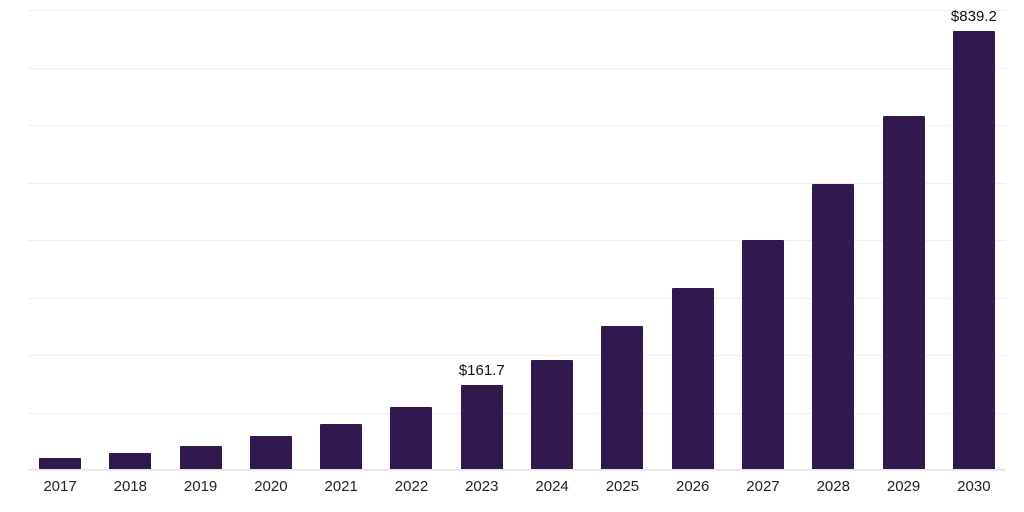 The height and width of the screenshot is (512, 1024). Describe the element at coordinates (552, 486) in the screenshot. I see `x-tick-label: 2024` at that location.